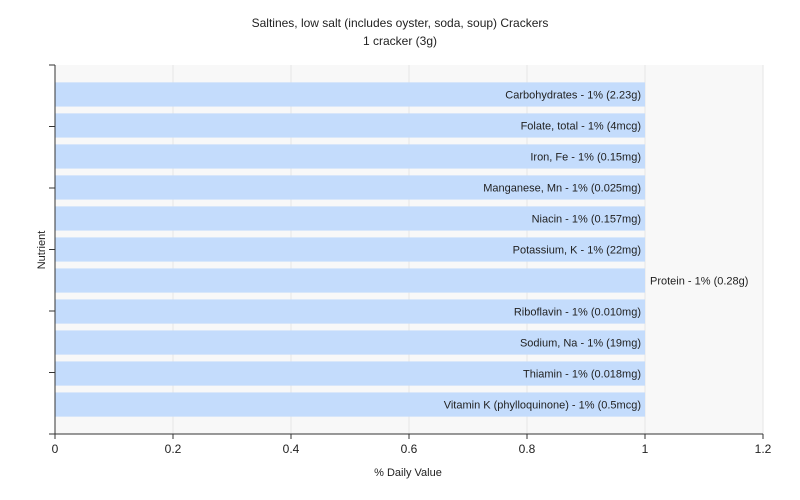 Image resolution: width=800 pixels, height=500 pixels. I want to click on x-tick-label: 0, so click(55, 449).